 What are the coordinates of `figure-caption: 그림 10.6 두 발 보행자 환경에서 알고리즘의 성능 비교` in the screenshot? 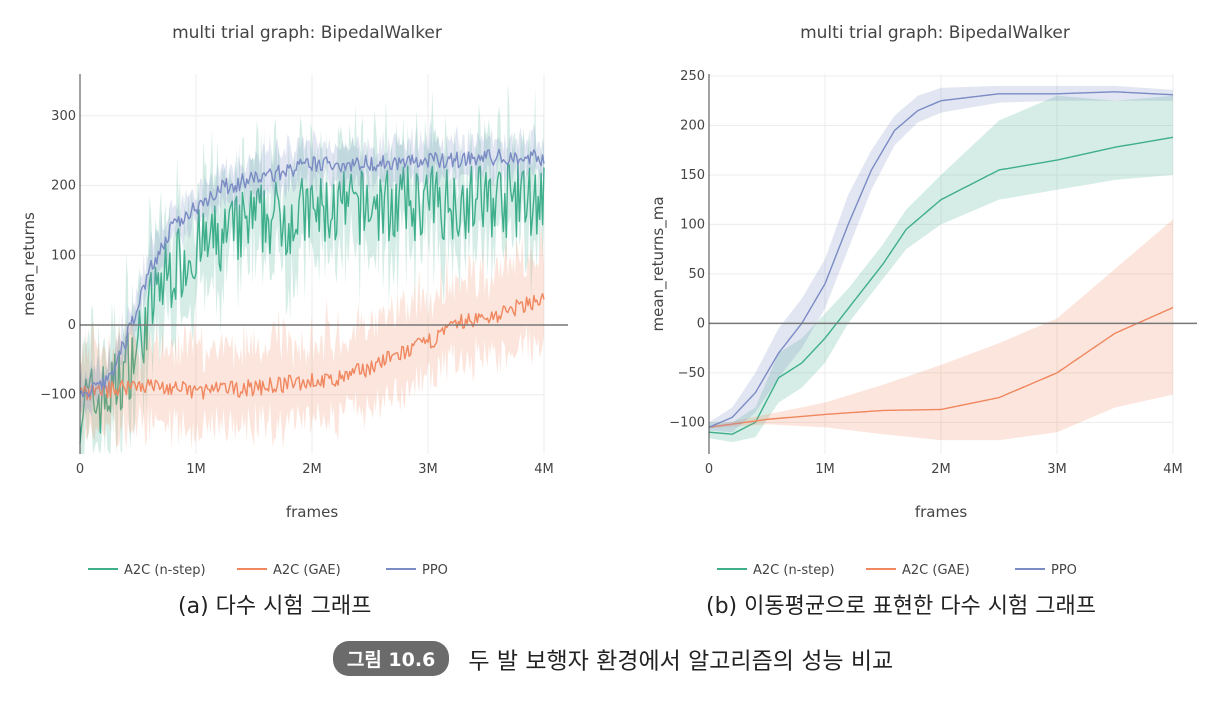 It's located at (613, 658).